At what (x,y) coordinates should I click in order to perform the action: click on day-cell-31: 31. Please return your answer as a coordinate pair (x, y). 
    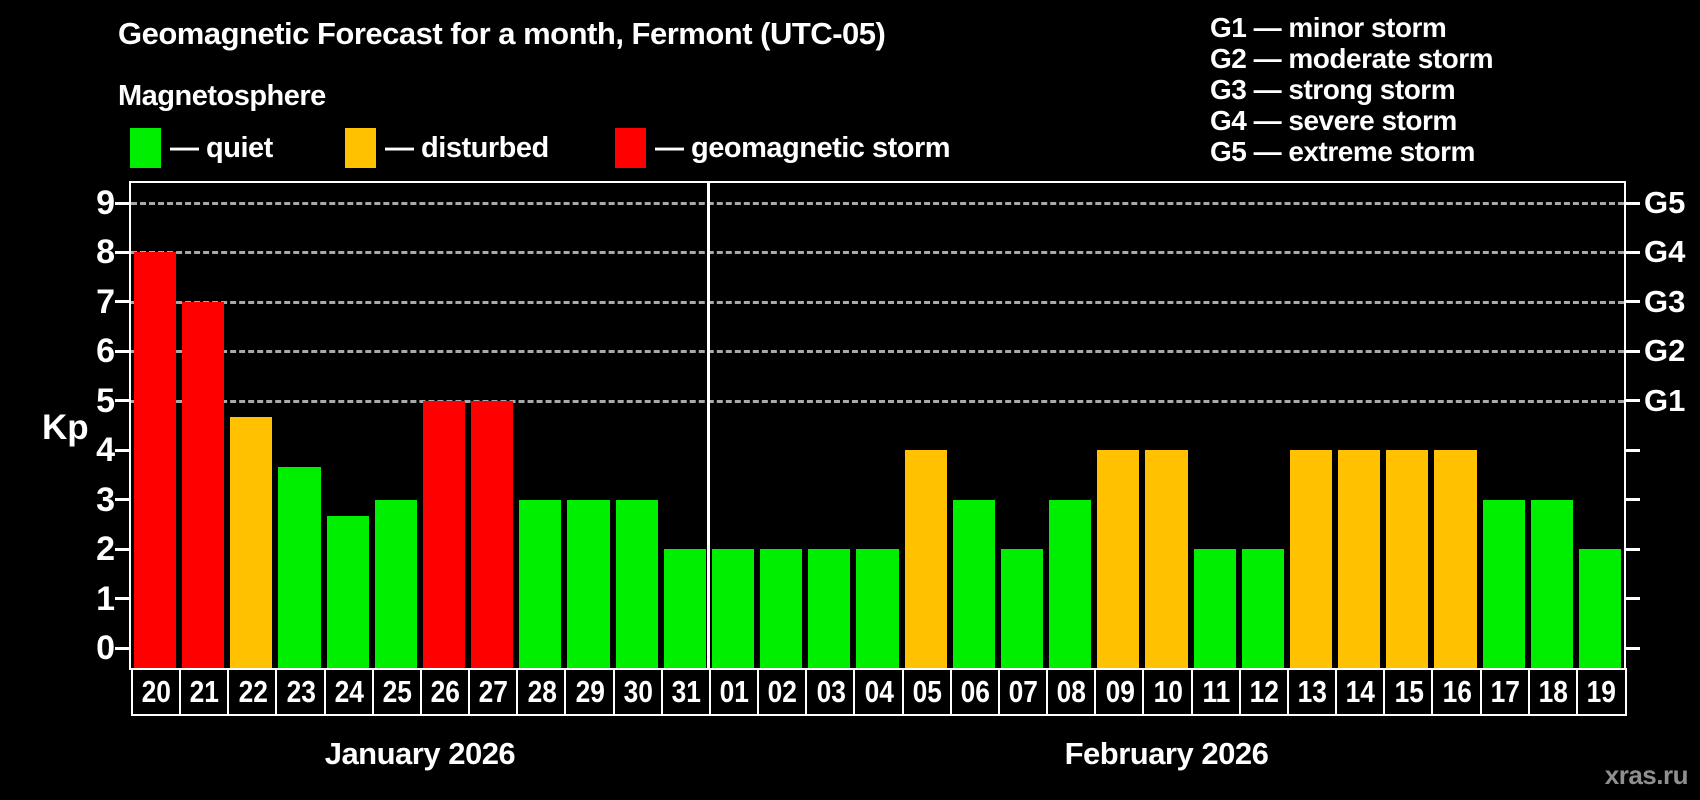
    Looking at the image, I should click on (686, 692).